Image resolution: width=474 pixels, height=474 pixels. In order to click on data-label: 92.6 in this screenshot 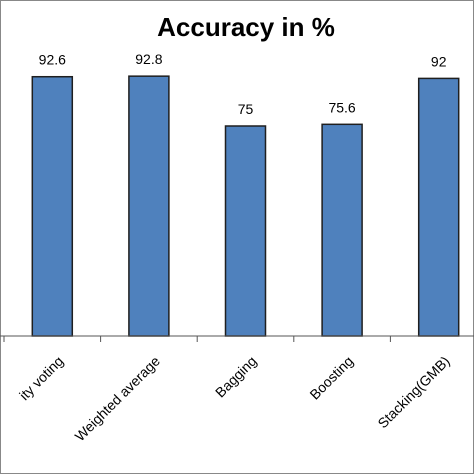, I will do `click(52, 60)`.